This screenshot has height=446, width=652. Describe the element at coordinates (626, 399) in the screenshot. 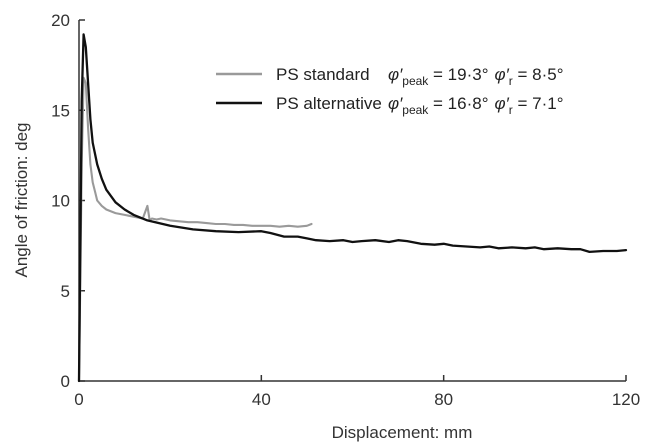

I see `x-tick-label: 120` at that location.